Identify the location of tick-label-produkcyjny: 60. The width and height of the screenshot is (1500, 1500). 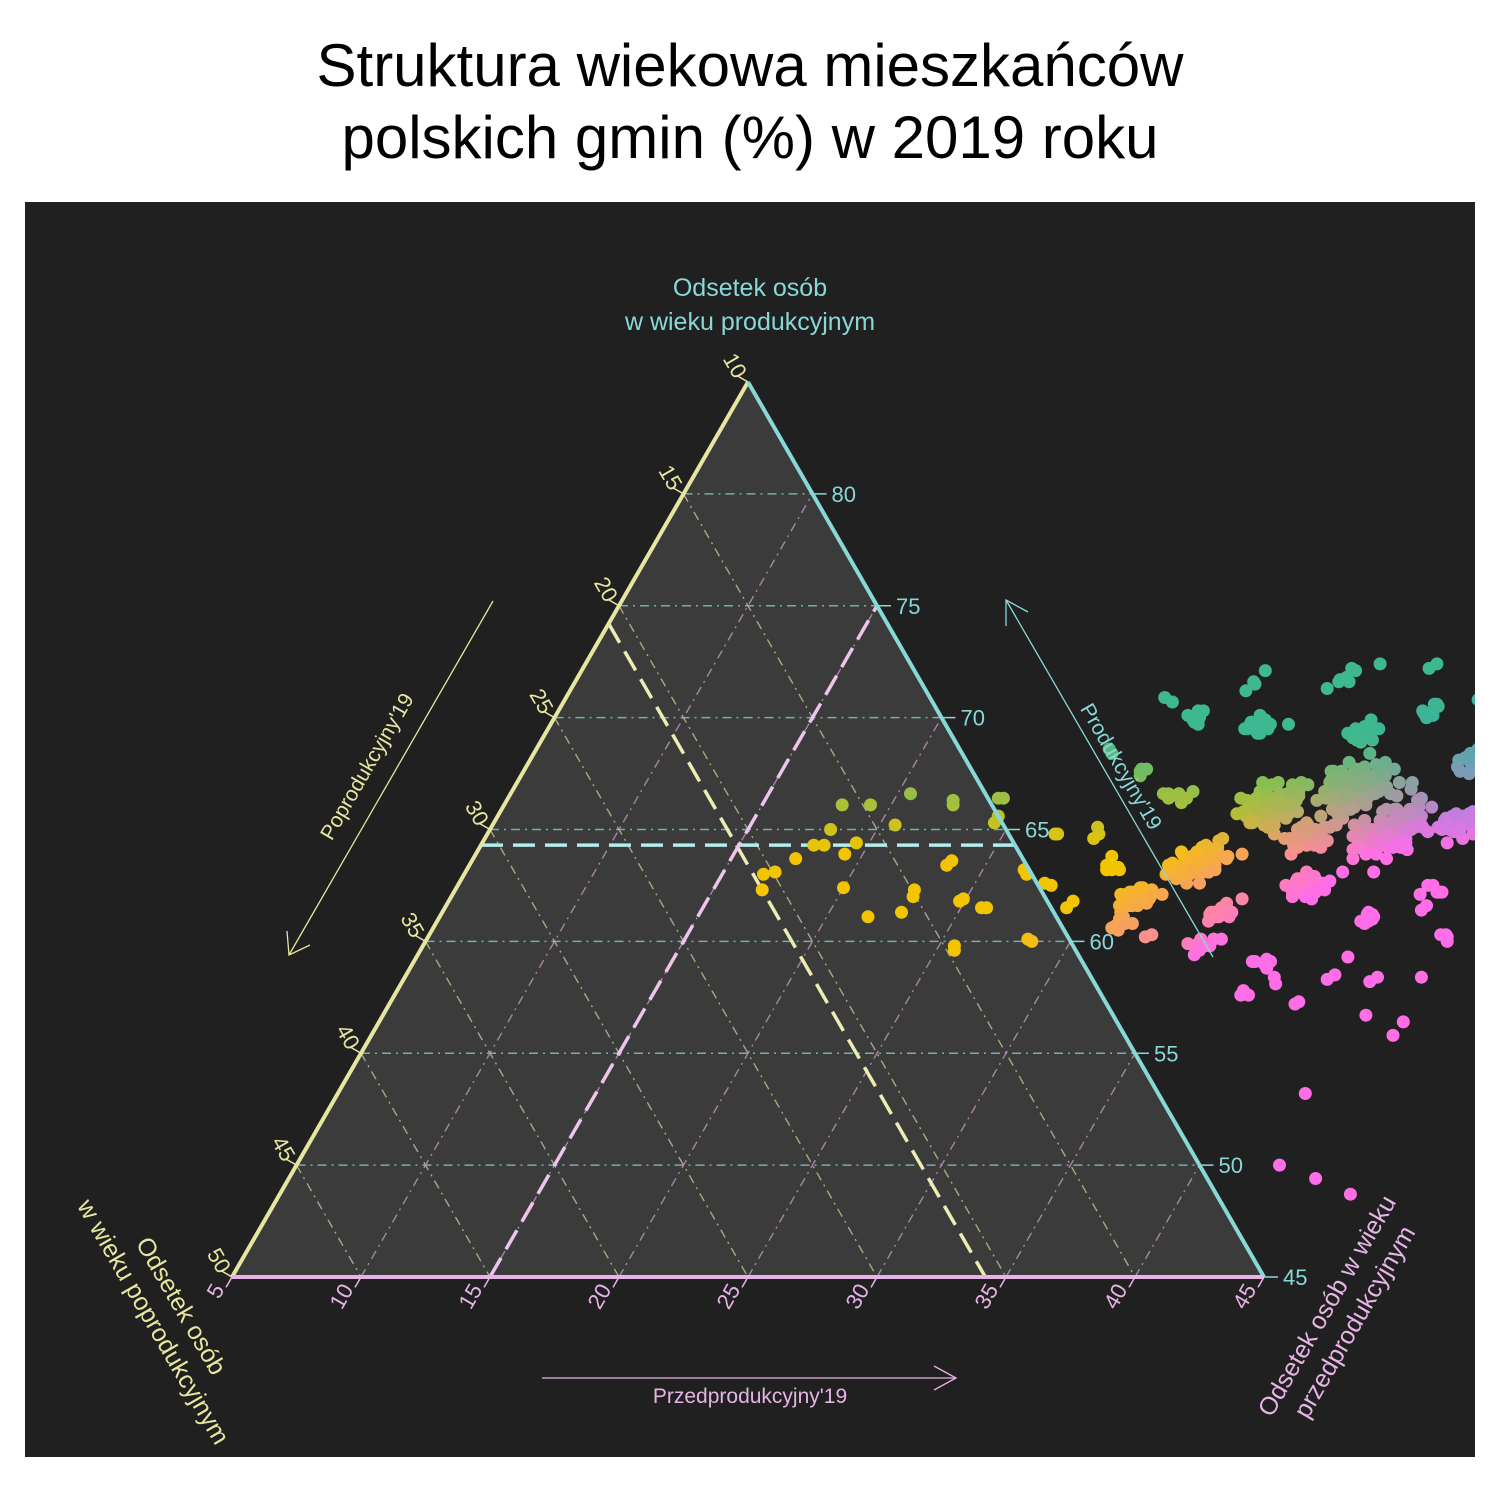
(1102, 941).